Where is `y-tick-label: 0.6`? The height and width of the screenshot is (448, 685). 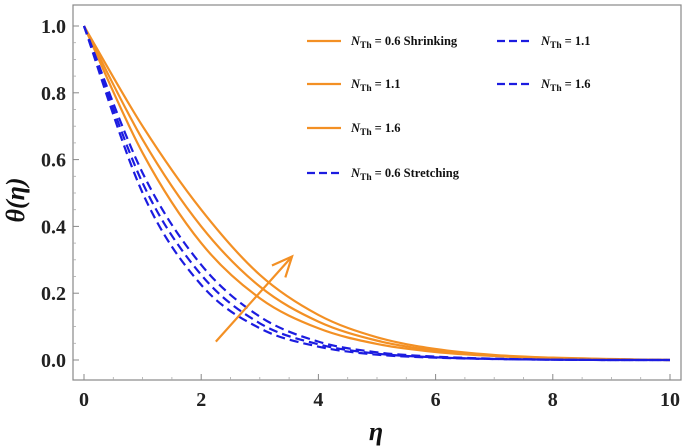 y-tick-label: 0.6 is located at coordinates (53, 161).